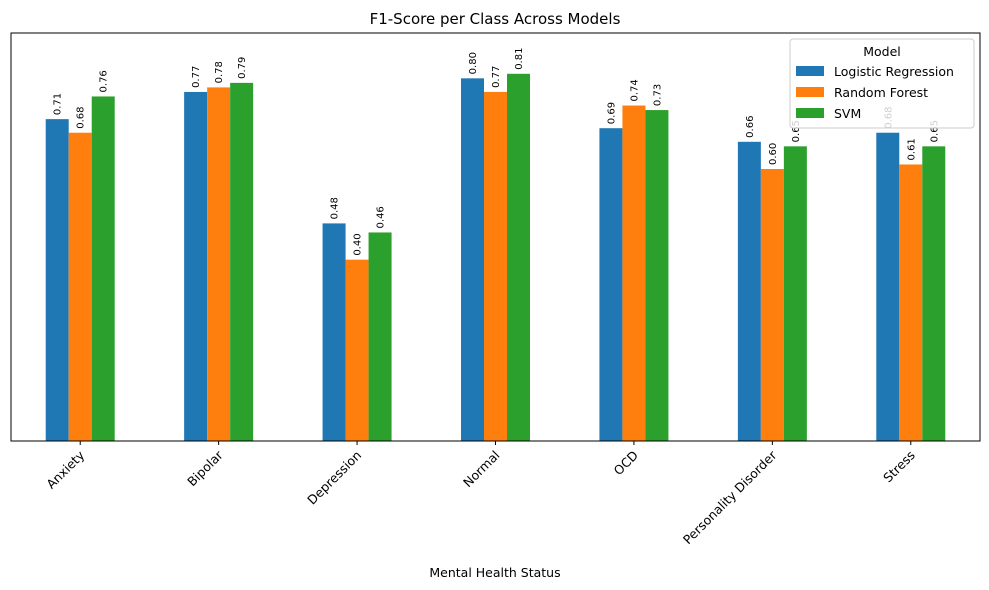 Image resolution: width=989 pixels, height=590 pixels. I want to click on bar-logistic-regression-normal, so click(472, 259).